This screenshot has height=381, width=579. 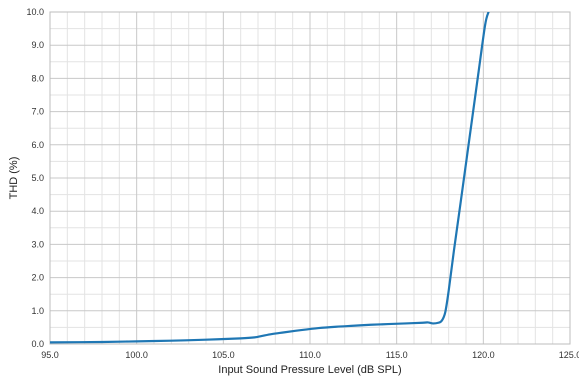 What do you see at coordinates (37, 78) in the screenshot?
I see `y-tick-label: 8.0` at bounding box center [37, 78].